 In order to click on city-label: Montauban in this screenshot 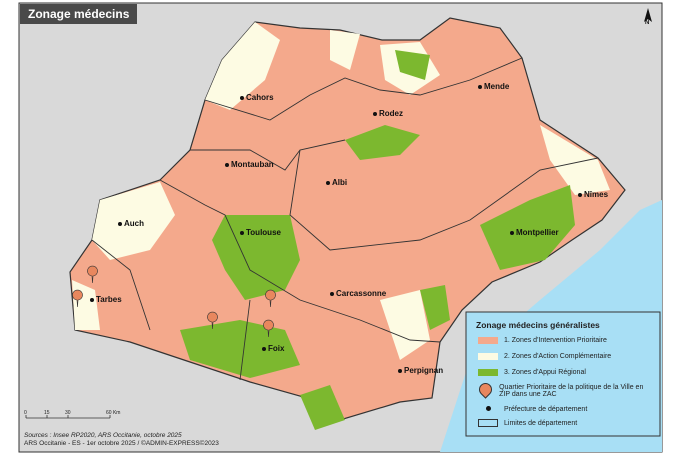, I will do `click(249, 164)`.